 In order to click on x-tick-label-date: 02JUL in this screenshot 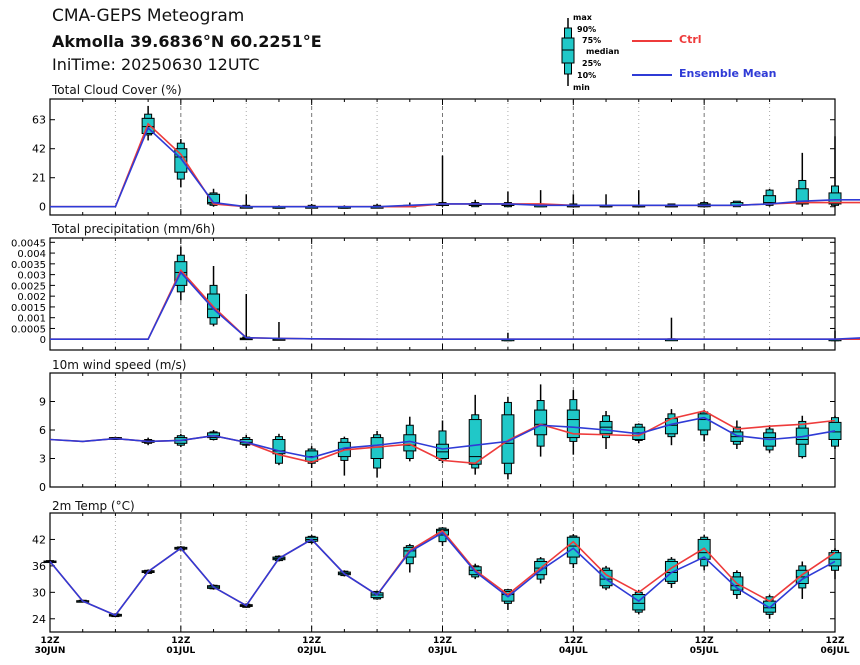, I will do `click(311, 651)`.